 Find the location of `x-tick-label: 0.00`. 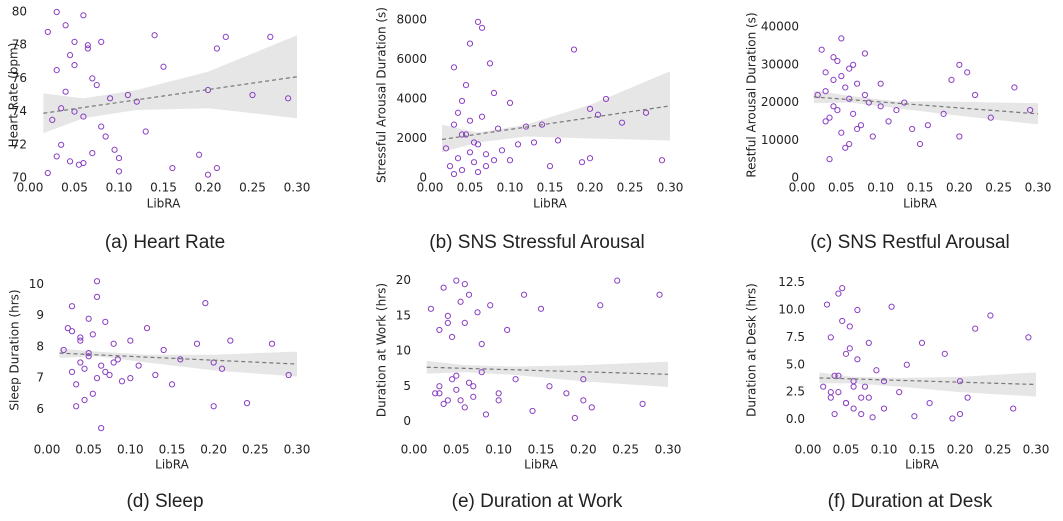

x-tick-label: 0.00 is located at coordinates (414, 450).